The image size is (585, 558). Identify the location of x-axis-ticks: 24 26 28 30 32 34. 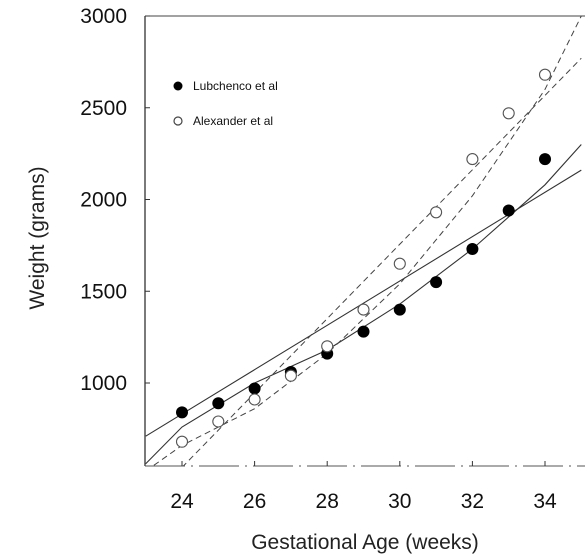
(363, 487).